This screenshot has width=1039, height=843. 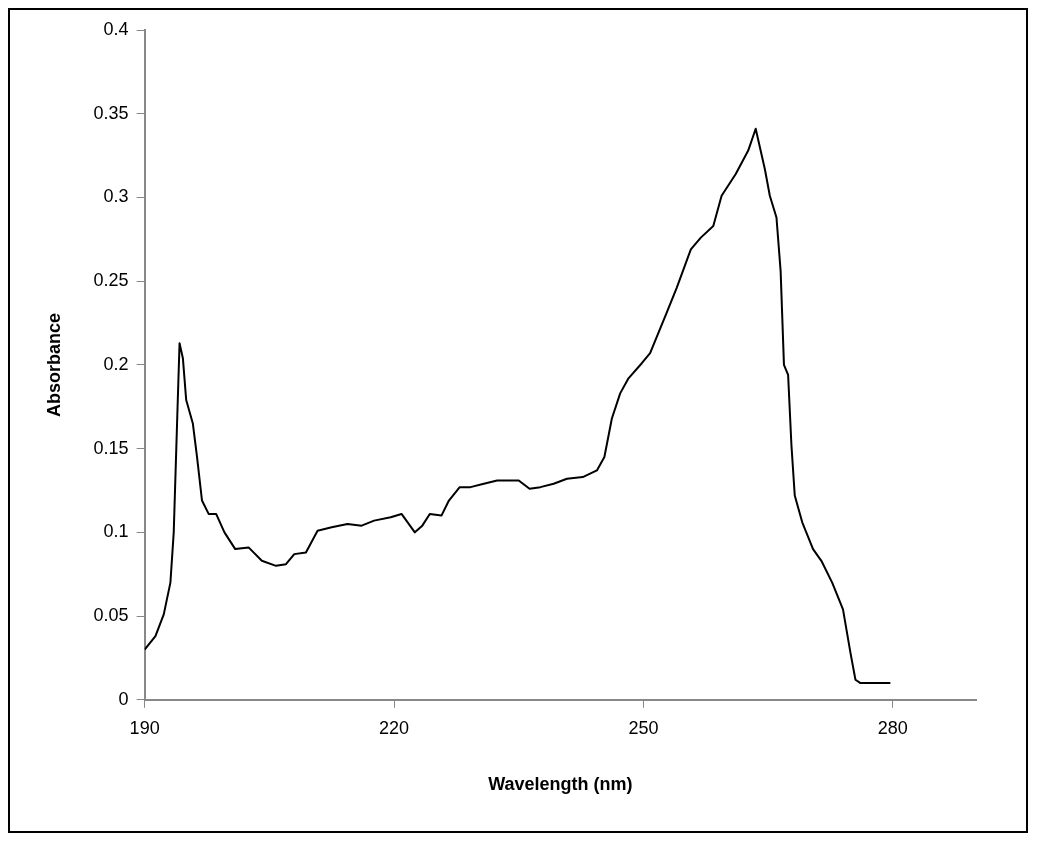 I want to click on x-axis-title: Wavelength (nm), so click(x=560, y=784).